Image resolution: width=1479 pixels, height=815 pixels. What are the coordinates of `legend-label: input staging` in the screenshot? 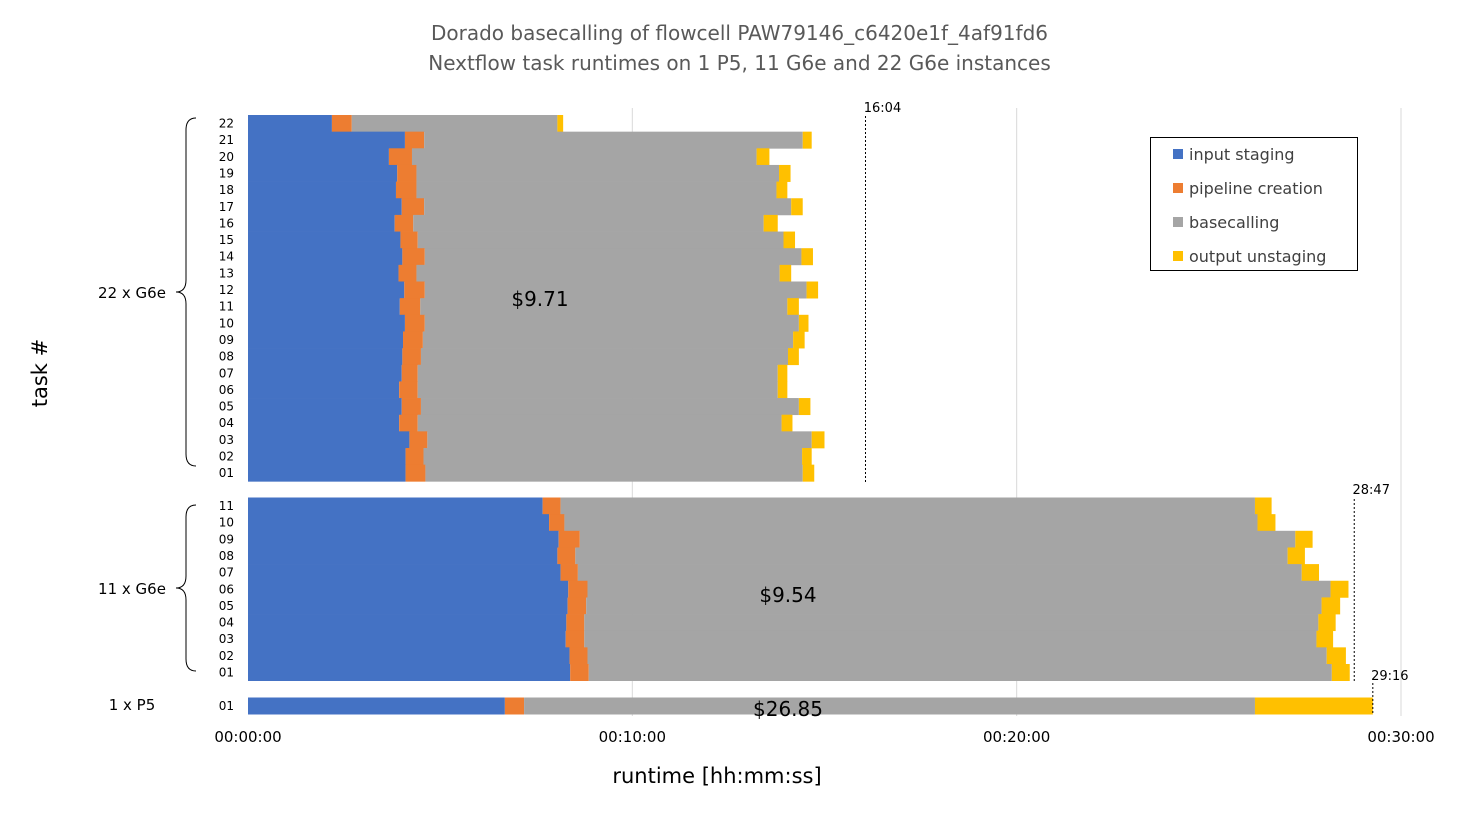 It's located at (1242, 154).